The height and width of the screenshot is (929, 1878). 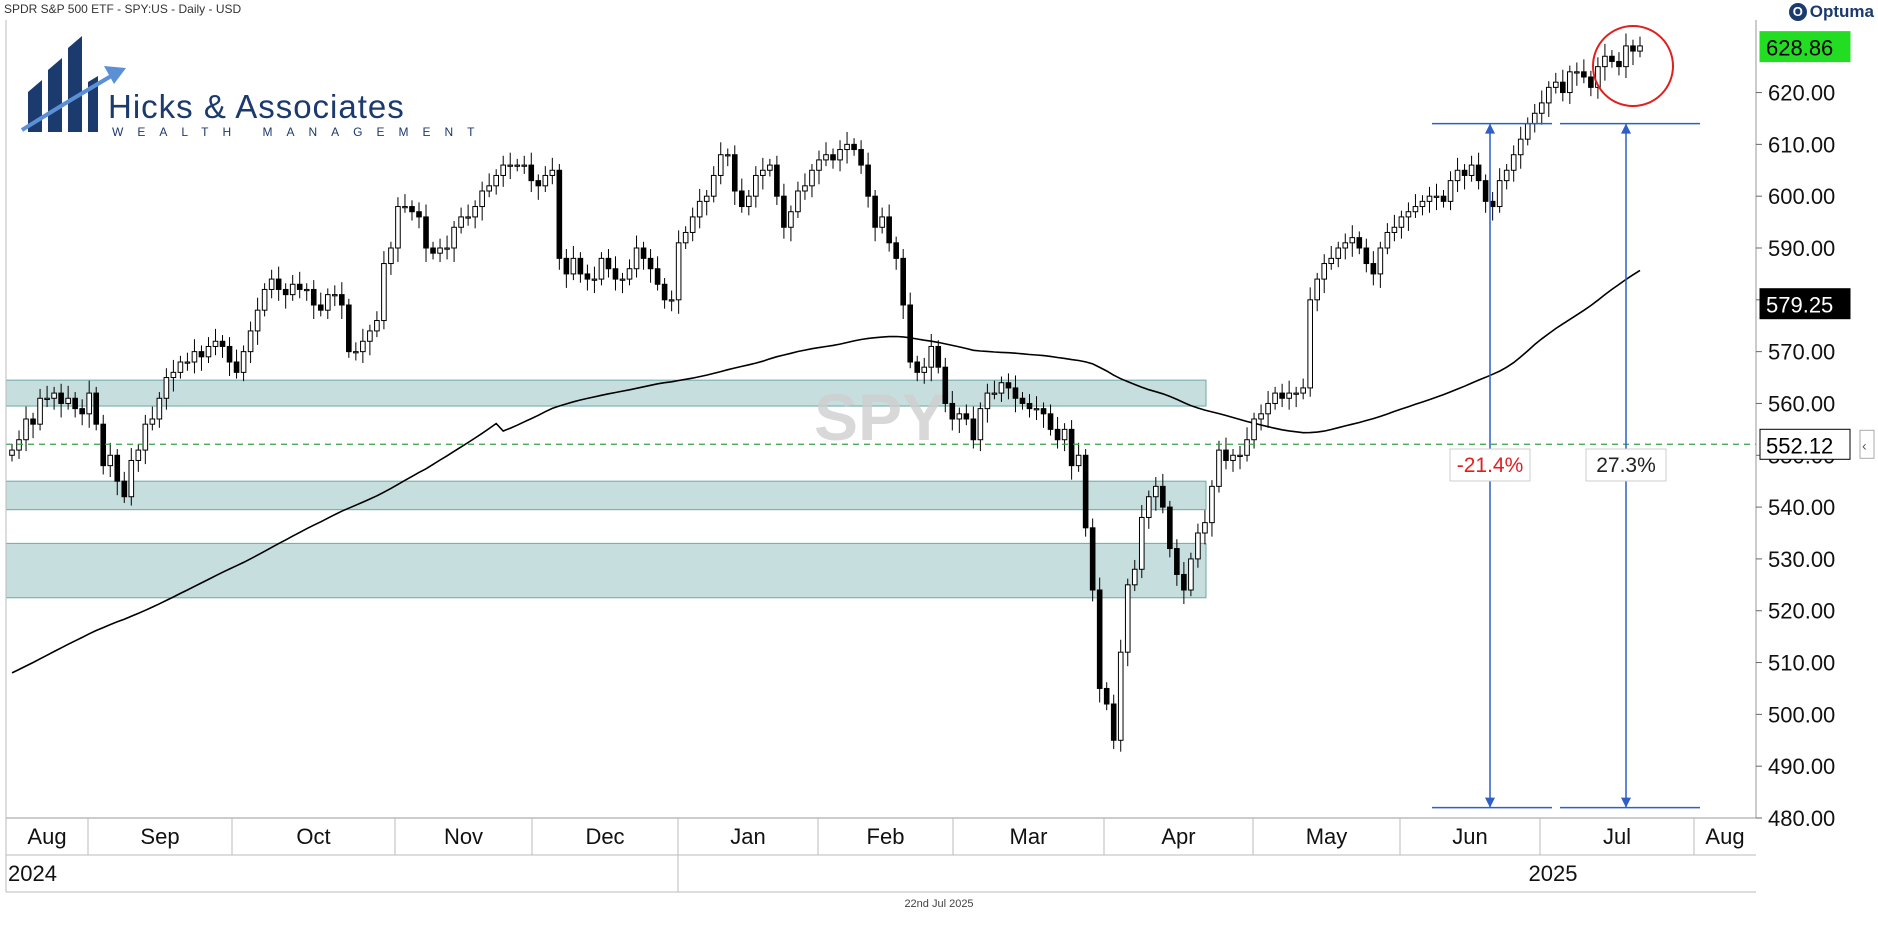 I want to click on x-month-label-9: May, so click(x=1327, y=836).